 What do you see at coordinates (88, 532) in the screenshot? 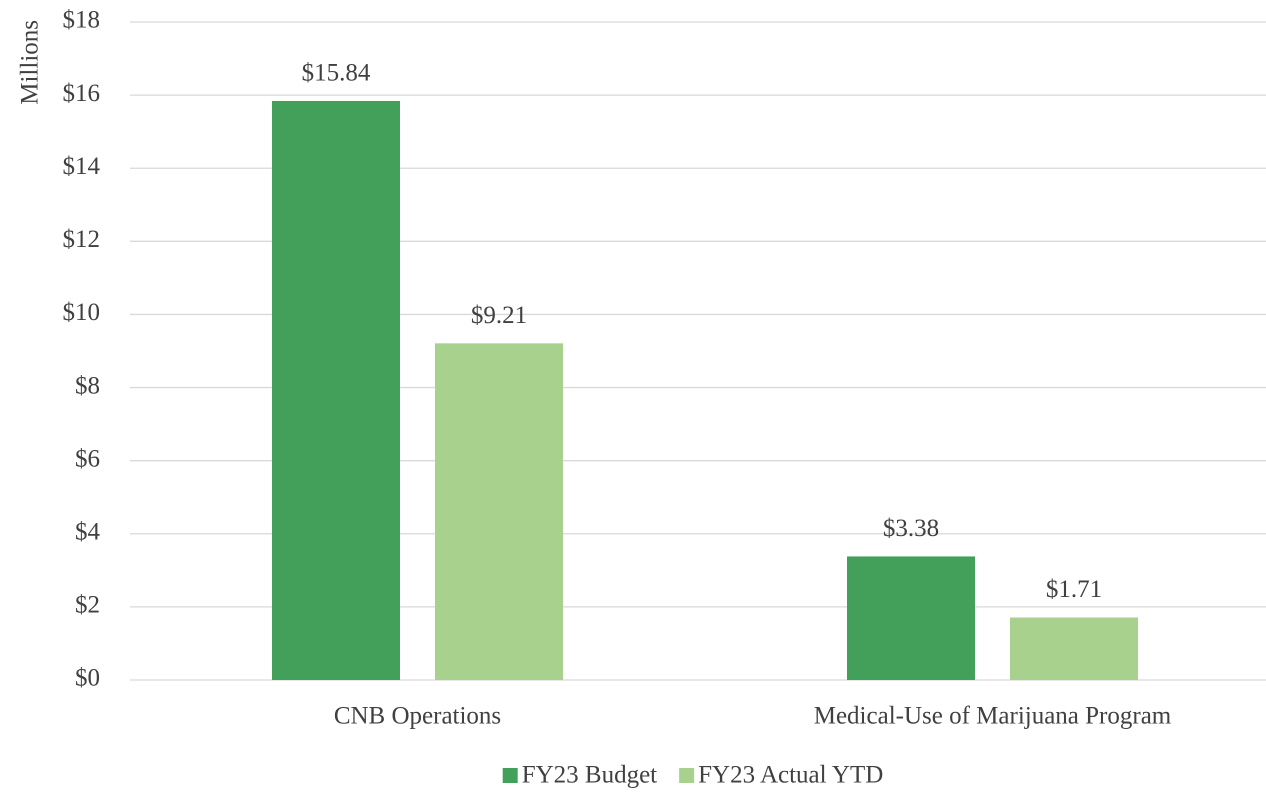
I see `y-tick-label: $4` at bounding box center [88, 532].